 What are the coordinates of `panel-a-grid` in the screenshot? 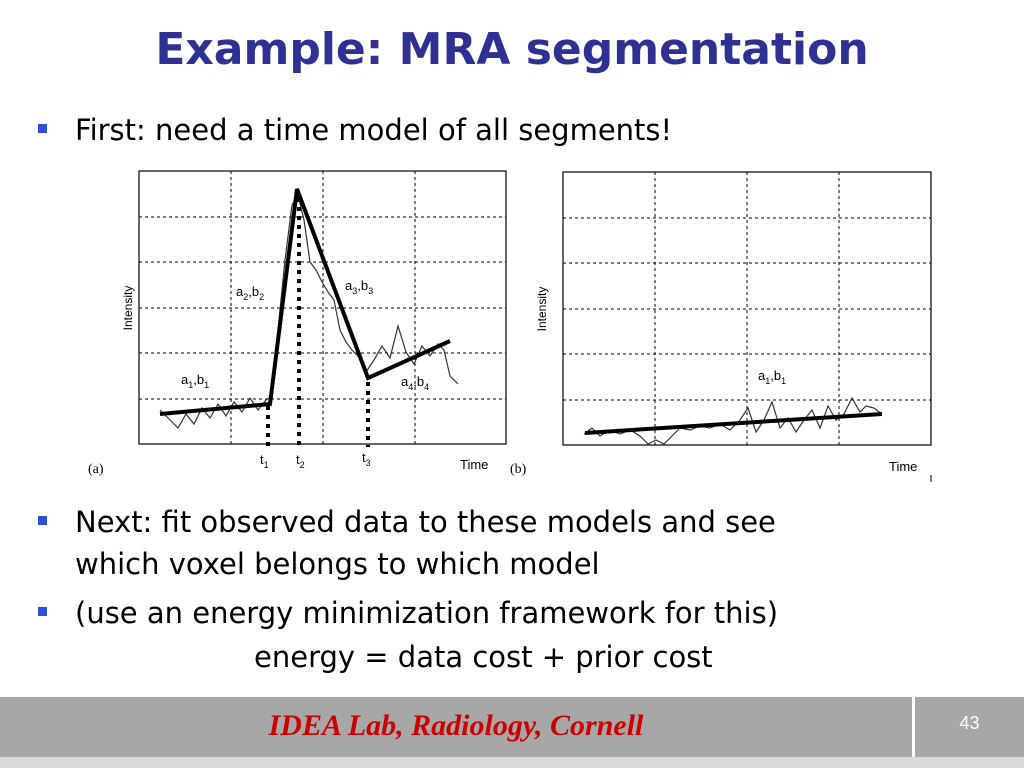 It's located at (322, 307).